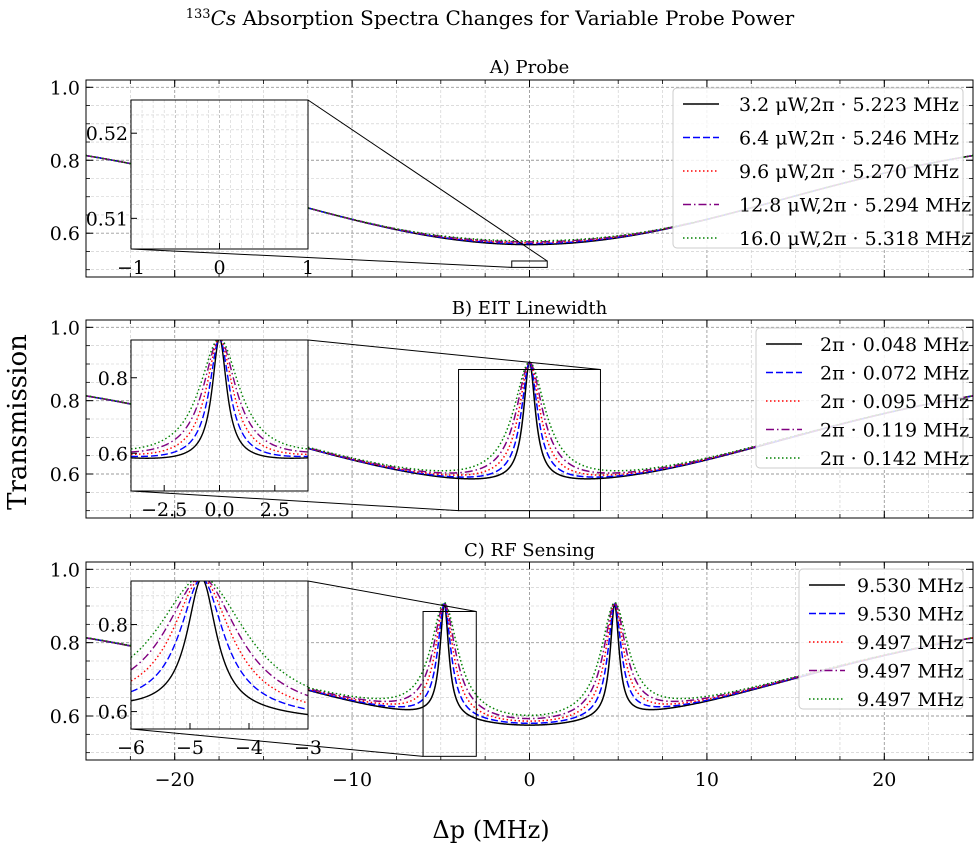 The width and height of the screenshot is (980, 856). I want to click on legend-label: 2π · 0.095 MHz, so click(894, 402).